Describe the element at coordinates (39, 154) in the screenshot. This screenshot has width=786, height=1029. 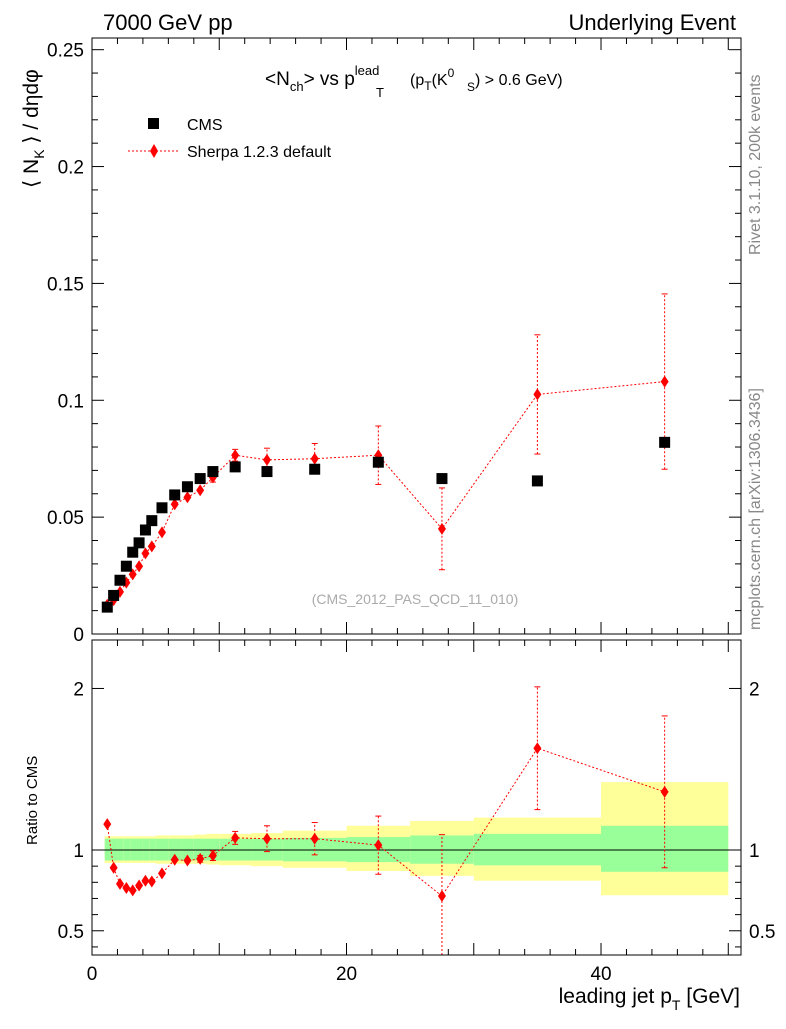
I see `ylabel-sub: K` at that location.